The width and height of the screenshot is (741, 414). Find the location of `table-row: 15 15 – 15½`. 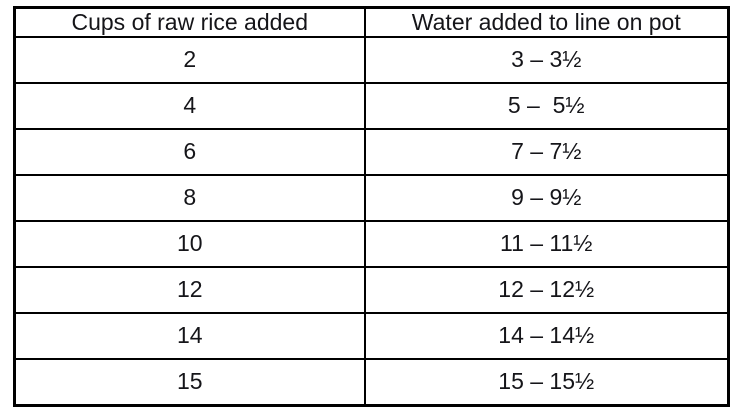

table-row: 15 15 – 15½ is located at coordinates (371, 382).